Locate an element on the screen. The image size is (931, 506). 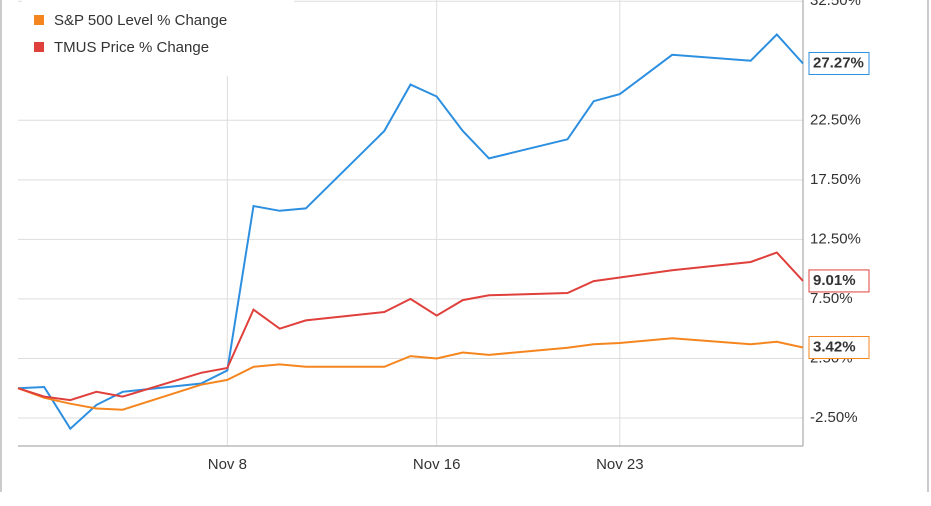
series-line is located at coordinates (410, 374).